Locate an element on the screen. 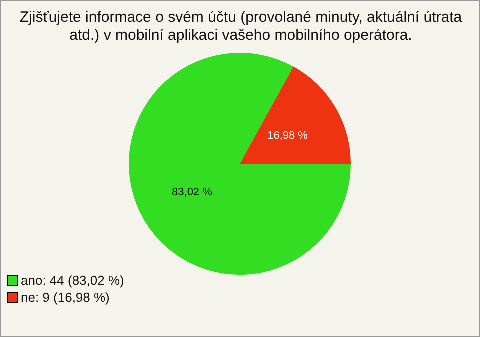 The width and height of the screenshot is (480, 337). chart-title: Zjišťujete informace o svém účtu (provolané minuty, aktuální útrata atd.) v mobilní aplikaci vašeho mobilního operátora. is located at coordinates (241, 27).